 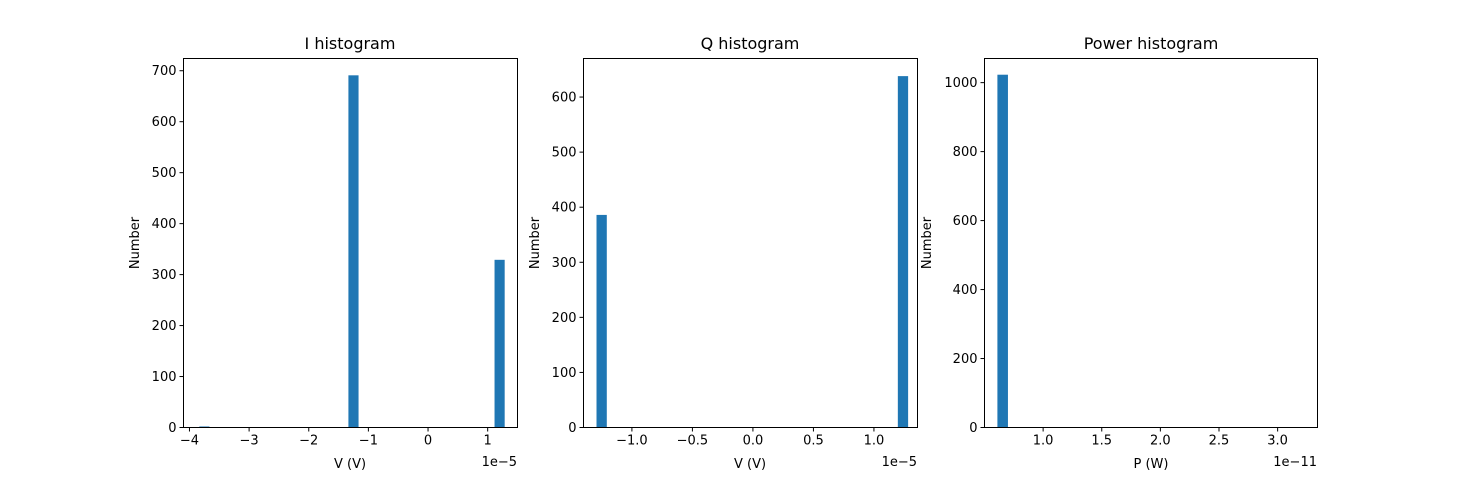 I want to click on power-histogram-ylabel: Number, so click(x=927, y=242).